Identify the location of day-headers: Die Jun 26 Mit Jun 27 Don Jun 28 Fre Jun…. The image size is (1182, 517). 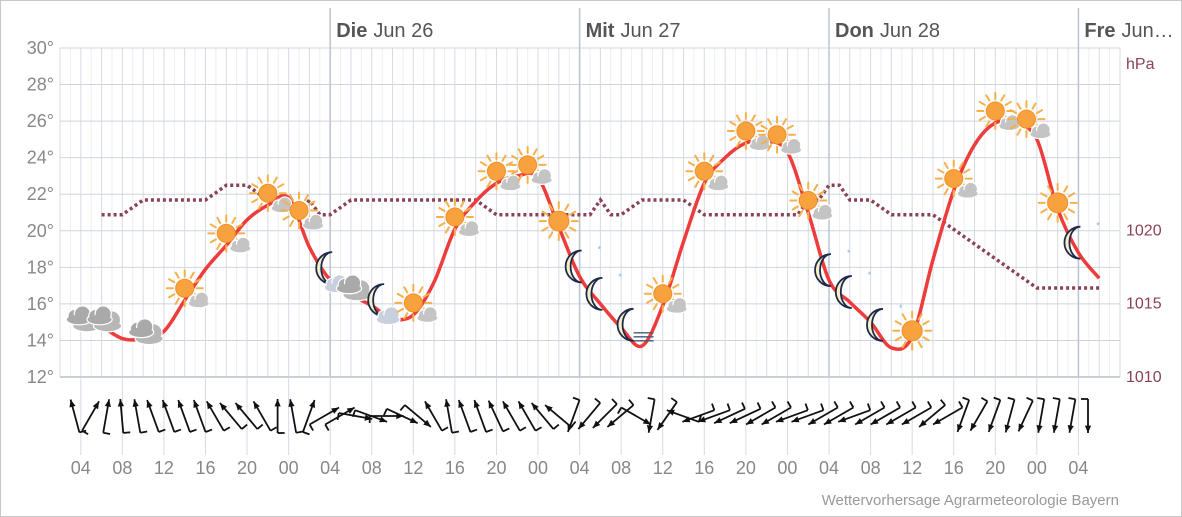
(755, 31).